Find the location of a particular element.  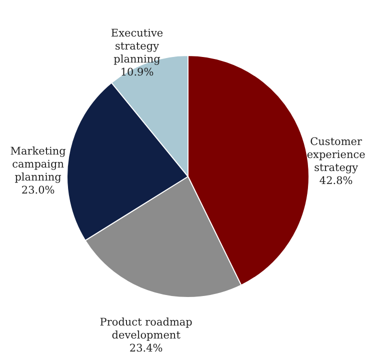

slice-label: Product roadmap development is located at coordinates (146, 329).